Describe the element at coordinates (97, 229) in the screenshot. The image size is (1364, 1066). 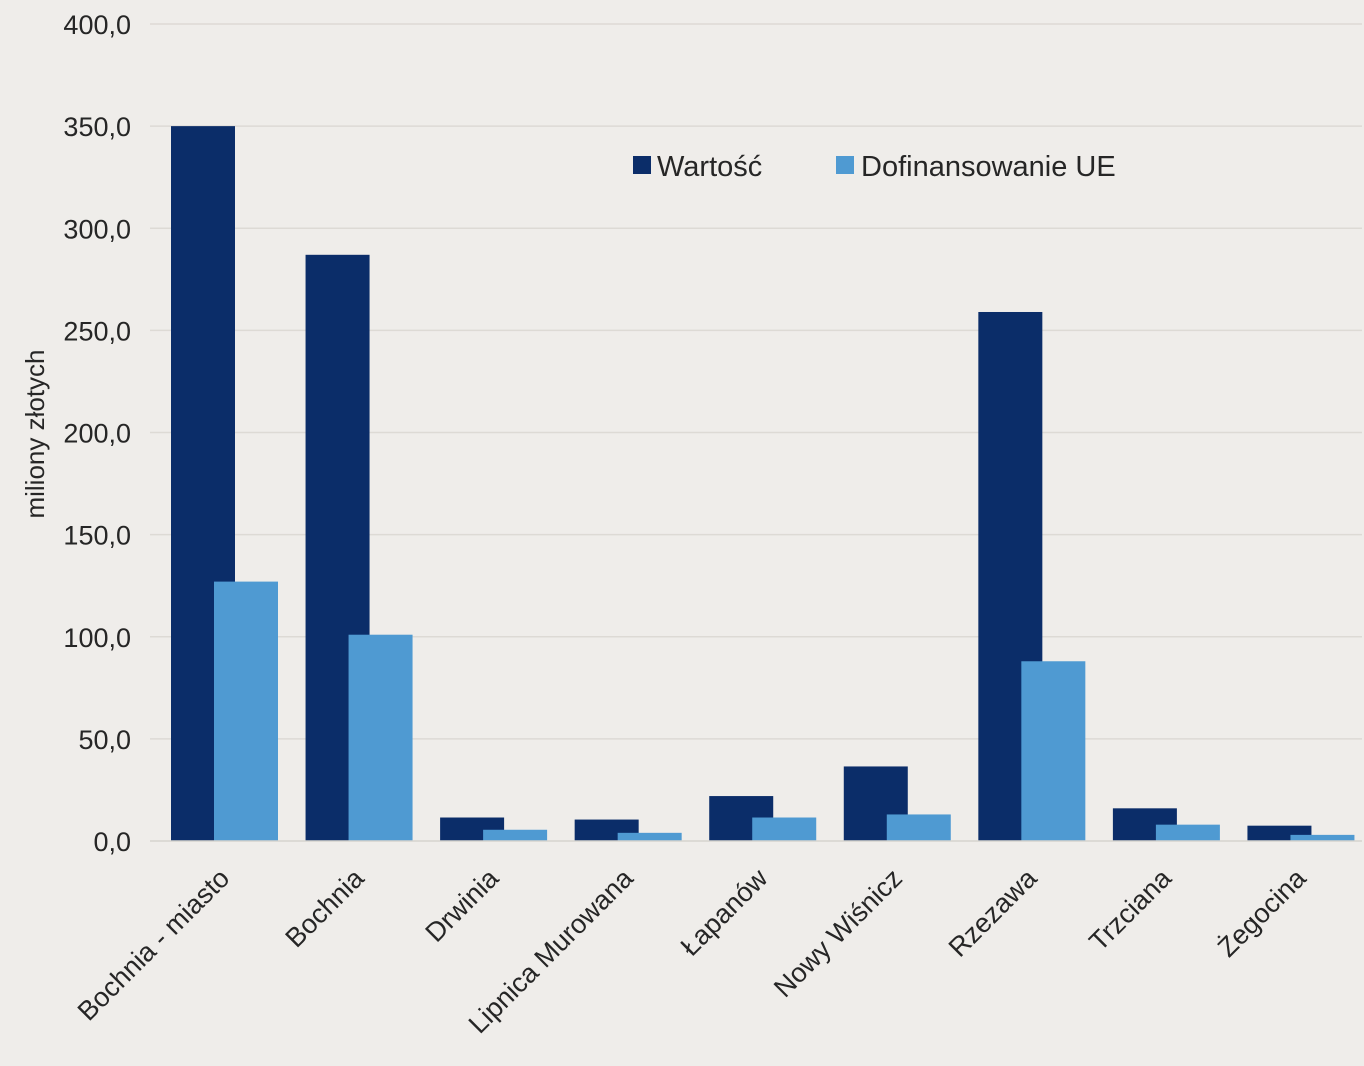
I see `y-tick-label: 300,0` at that location.